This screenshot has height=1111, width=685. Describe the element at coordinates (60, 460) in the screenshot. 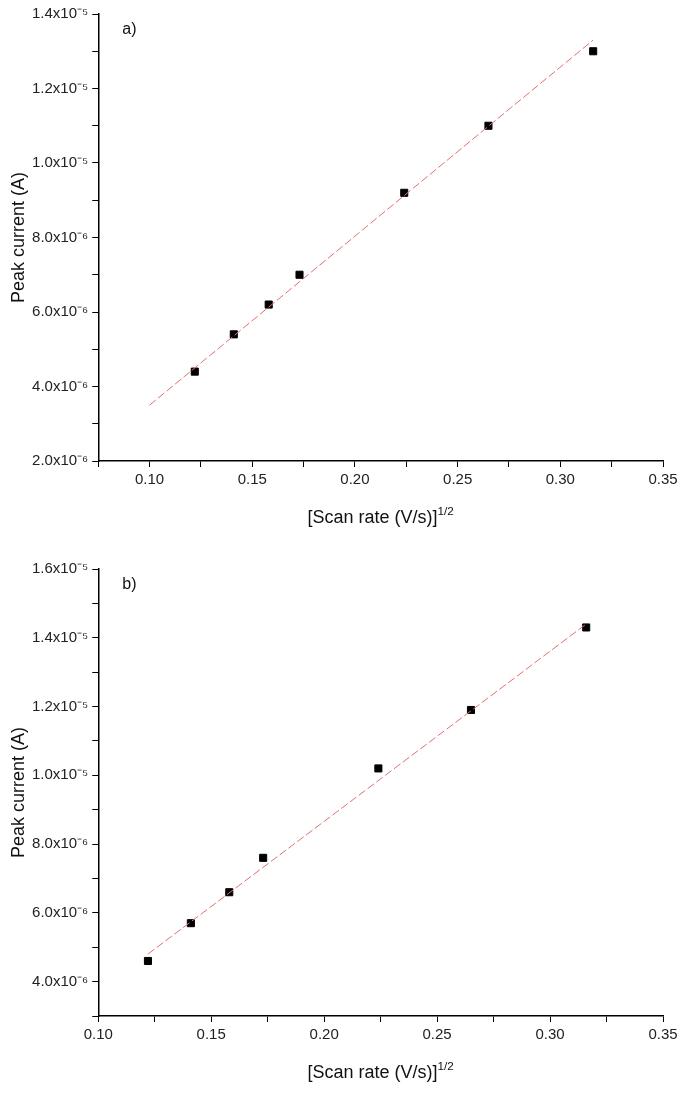

I see `y-tick-label: 2.0x10⁻⁶` at that location.